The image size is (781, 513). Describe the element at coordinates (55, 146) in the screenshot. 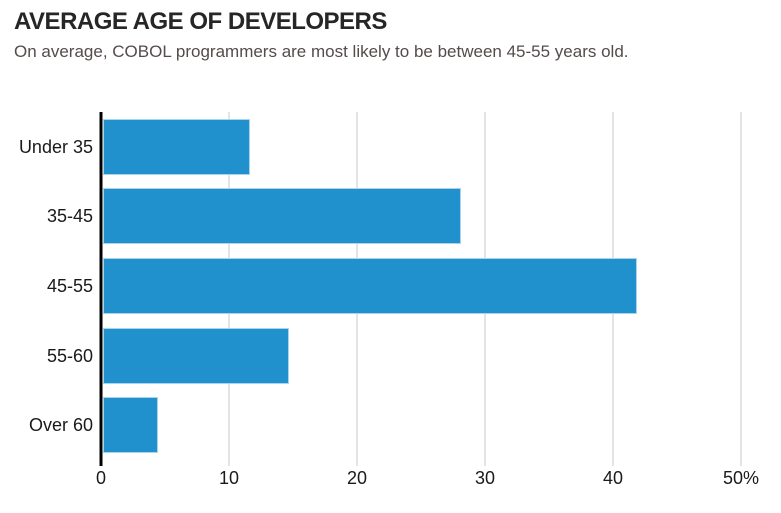

I see `category-label: Under 35` at that location.